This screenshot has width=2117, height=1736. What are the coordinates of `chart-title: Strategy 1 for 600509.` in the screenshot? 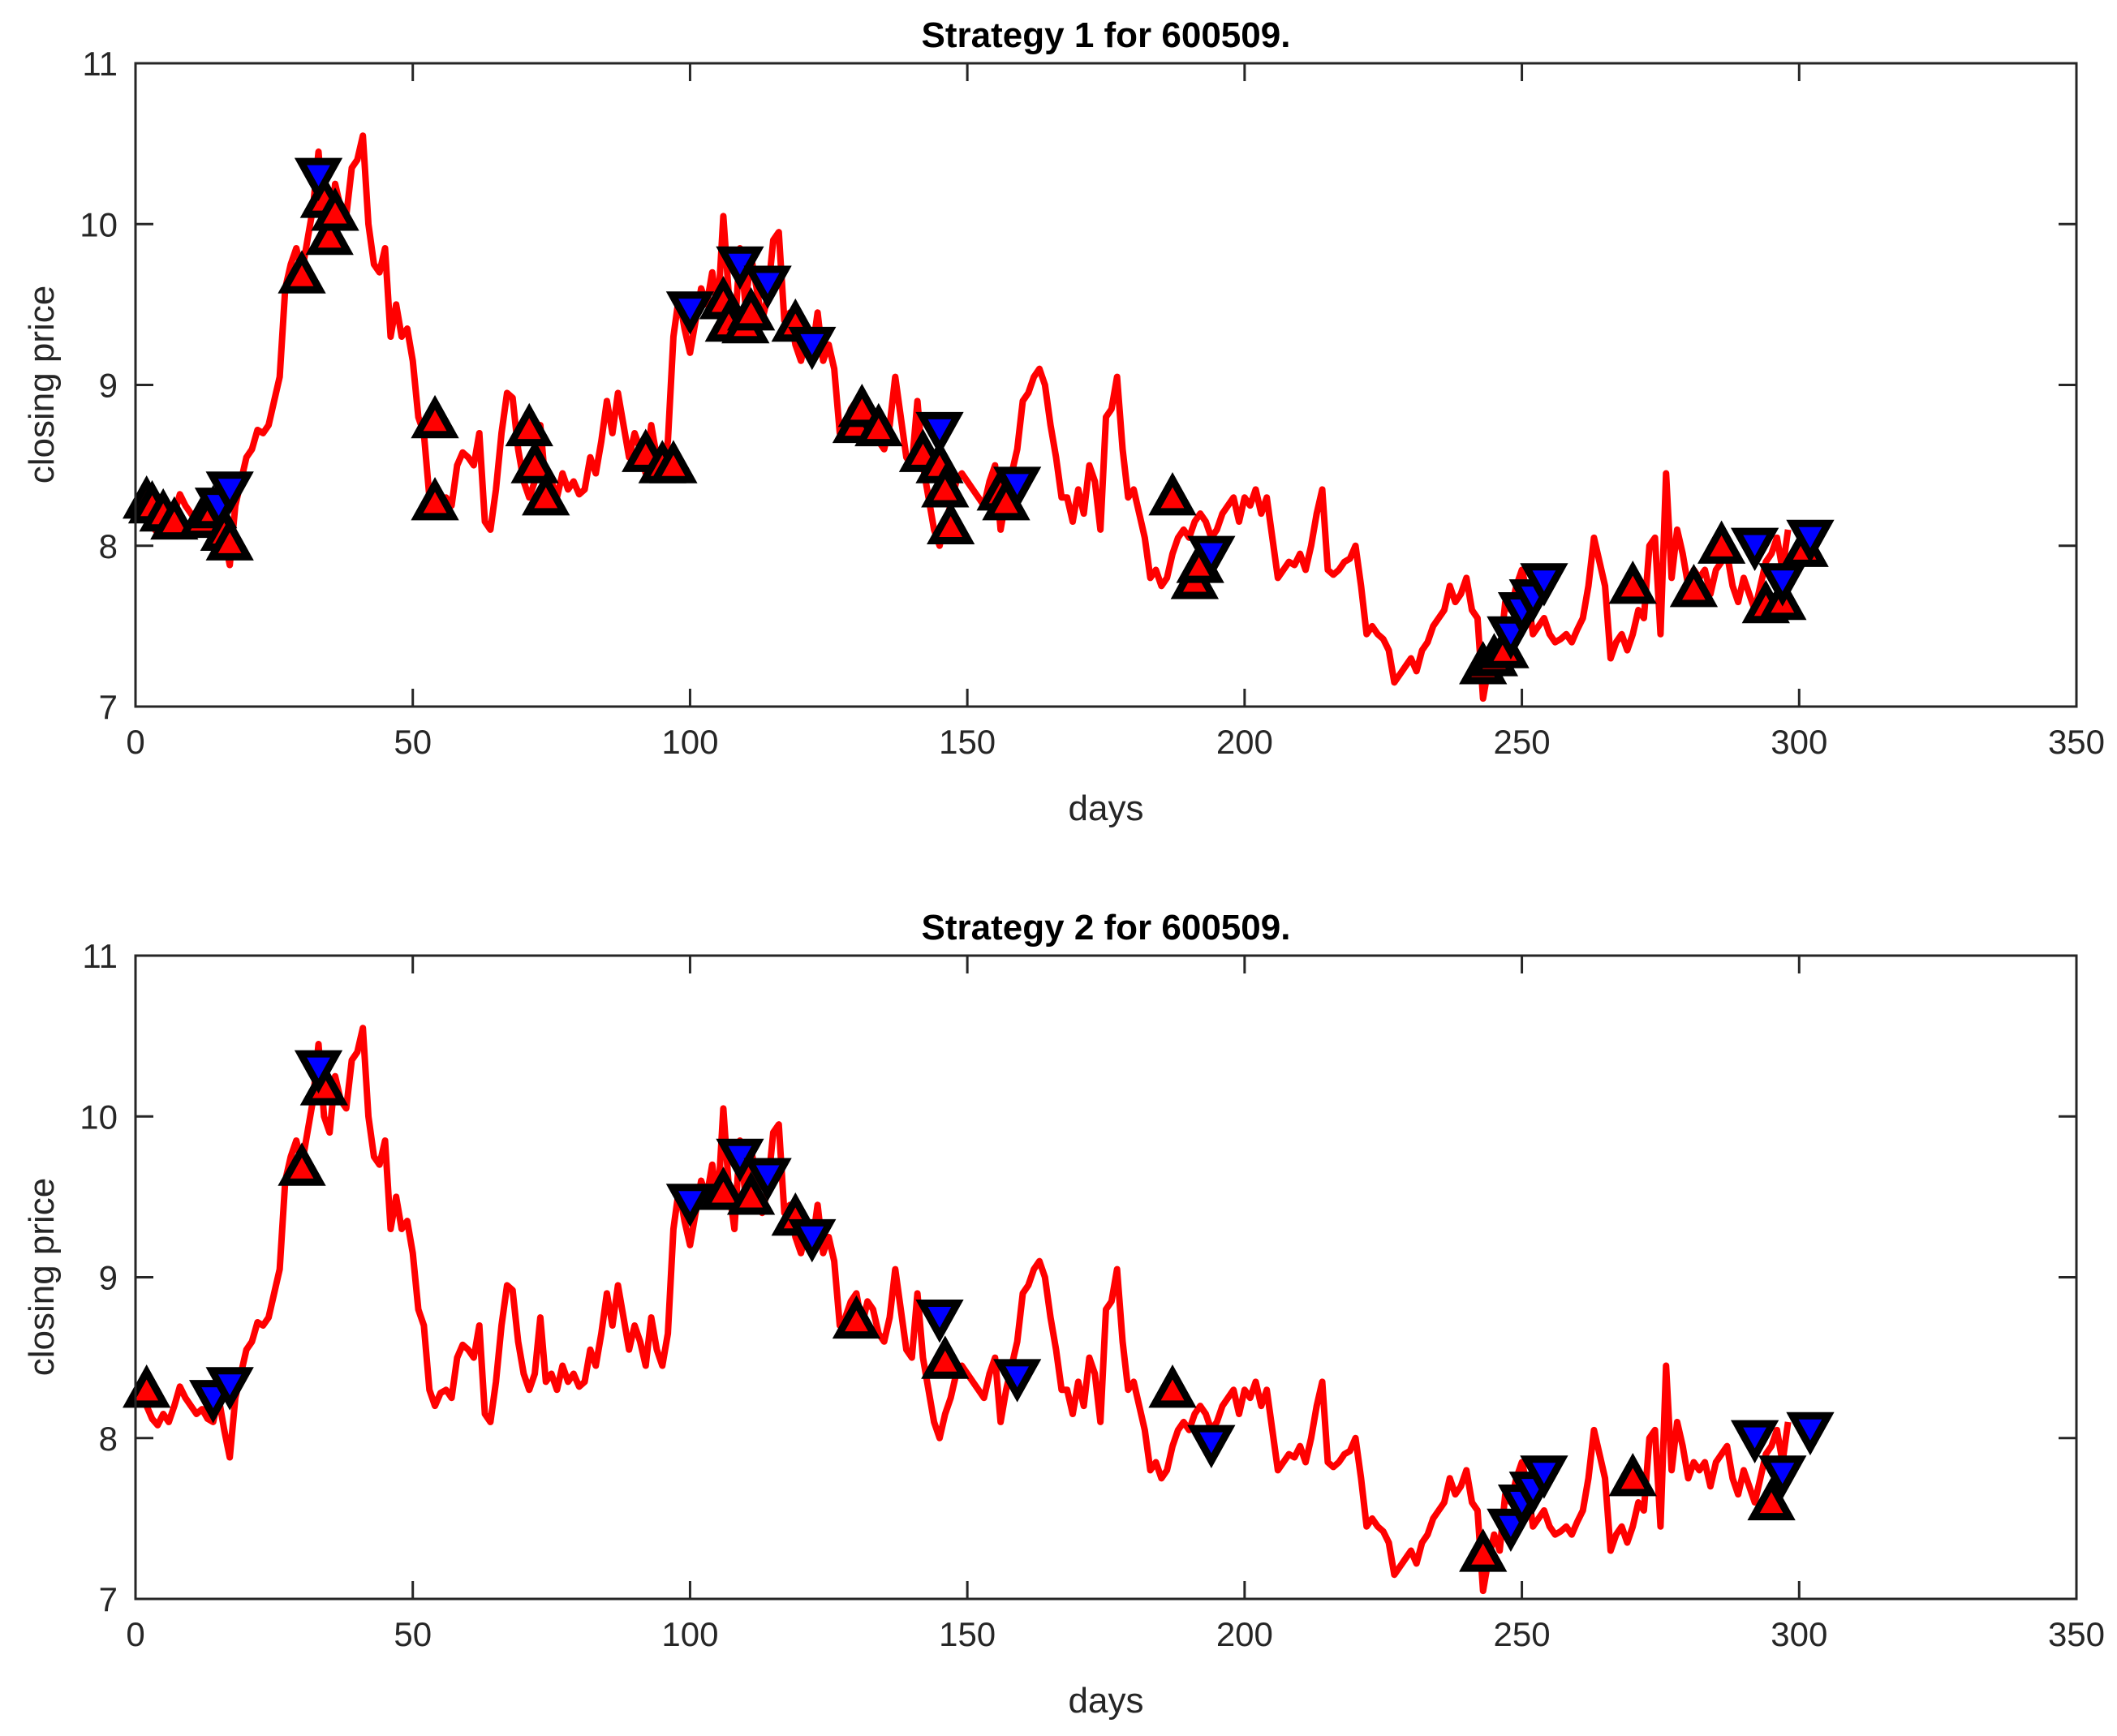 It's located at (1106, 35).